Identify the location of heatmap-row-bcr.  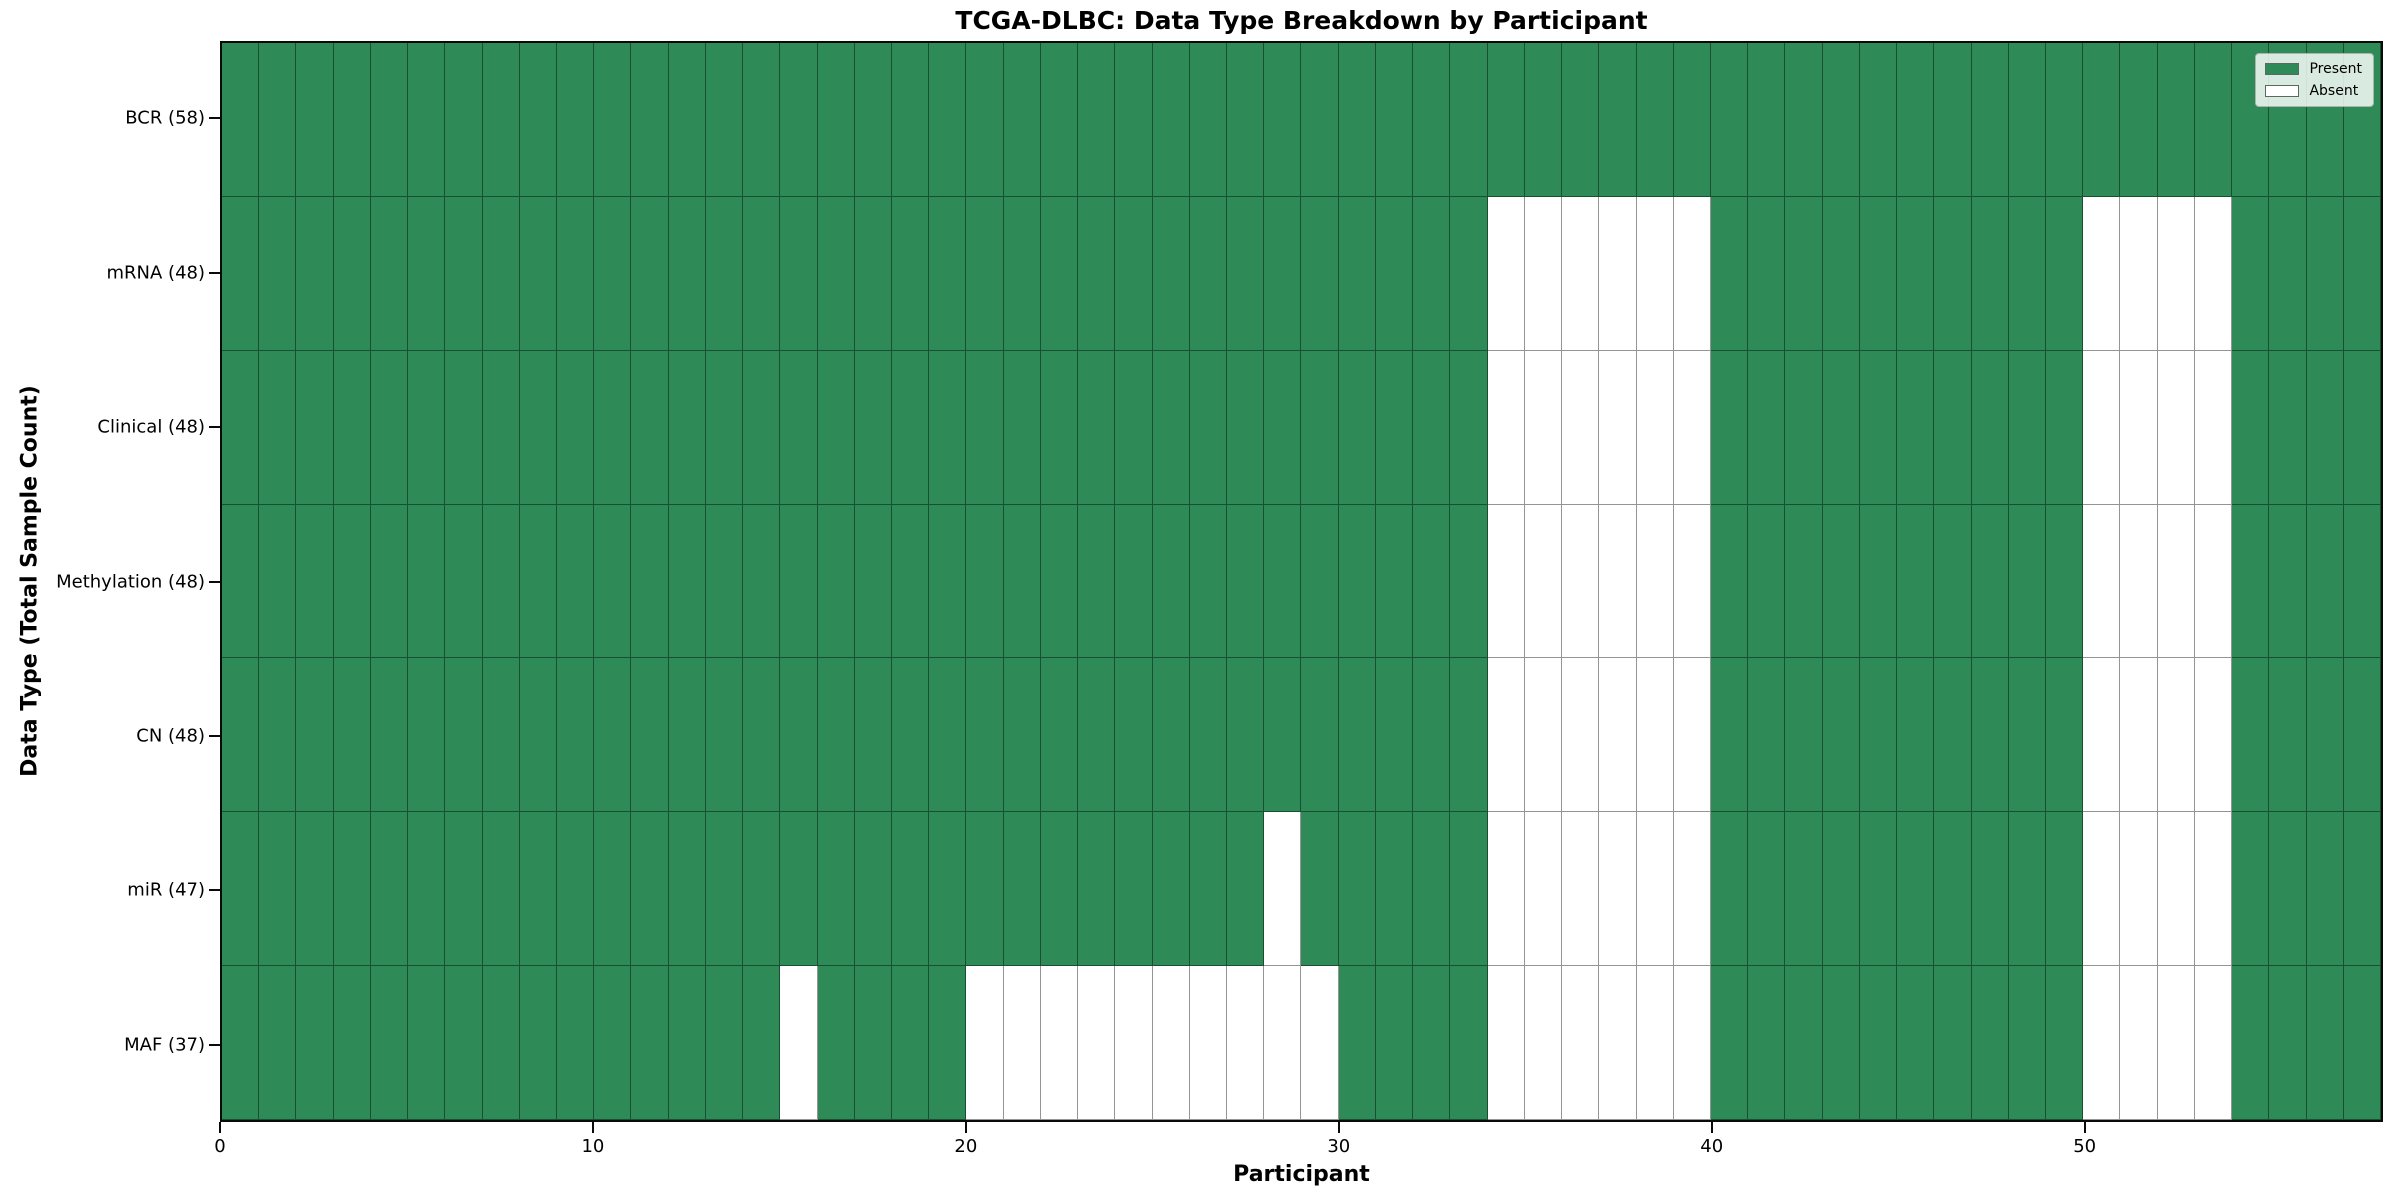
(1301, 120).